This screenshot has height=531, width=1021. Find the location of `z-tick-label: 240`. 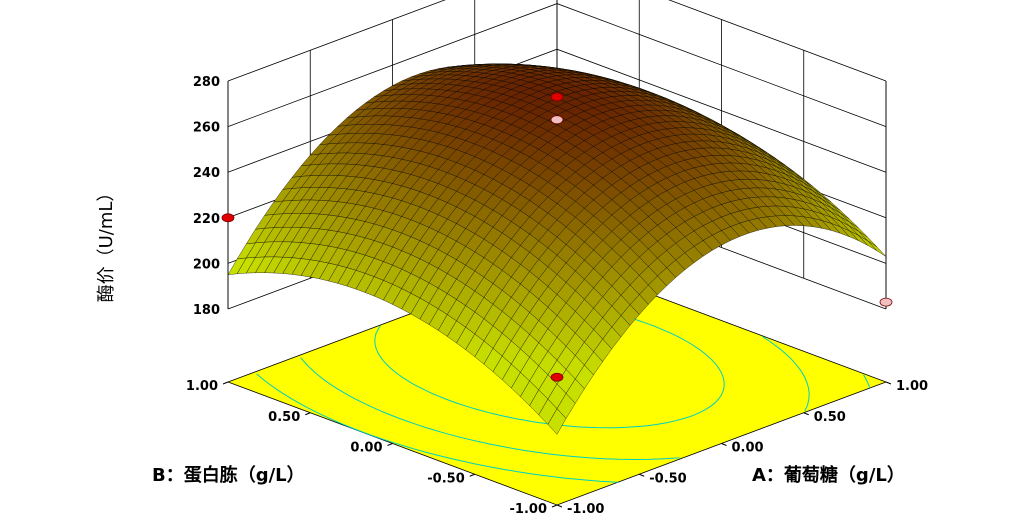

z-tick-label: 240 is located at coordinates (206, 173).